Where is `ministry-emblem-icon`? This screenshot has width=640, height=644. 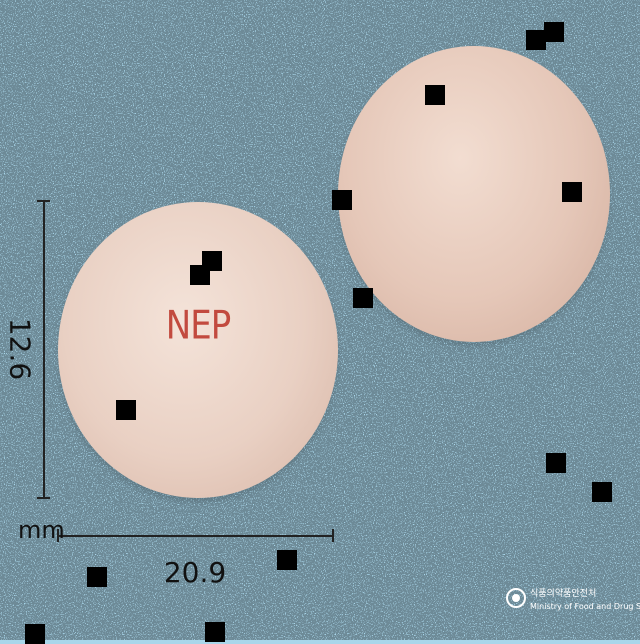 ministry-emblem-icon is located at coordinates (516, 598).